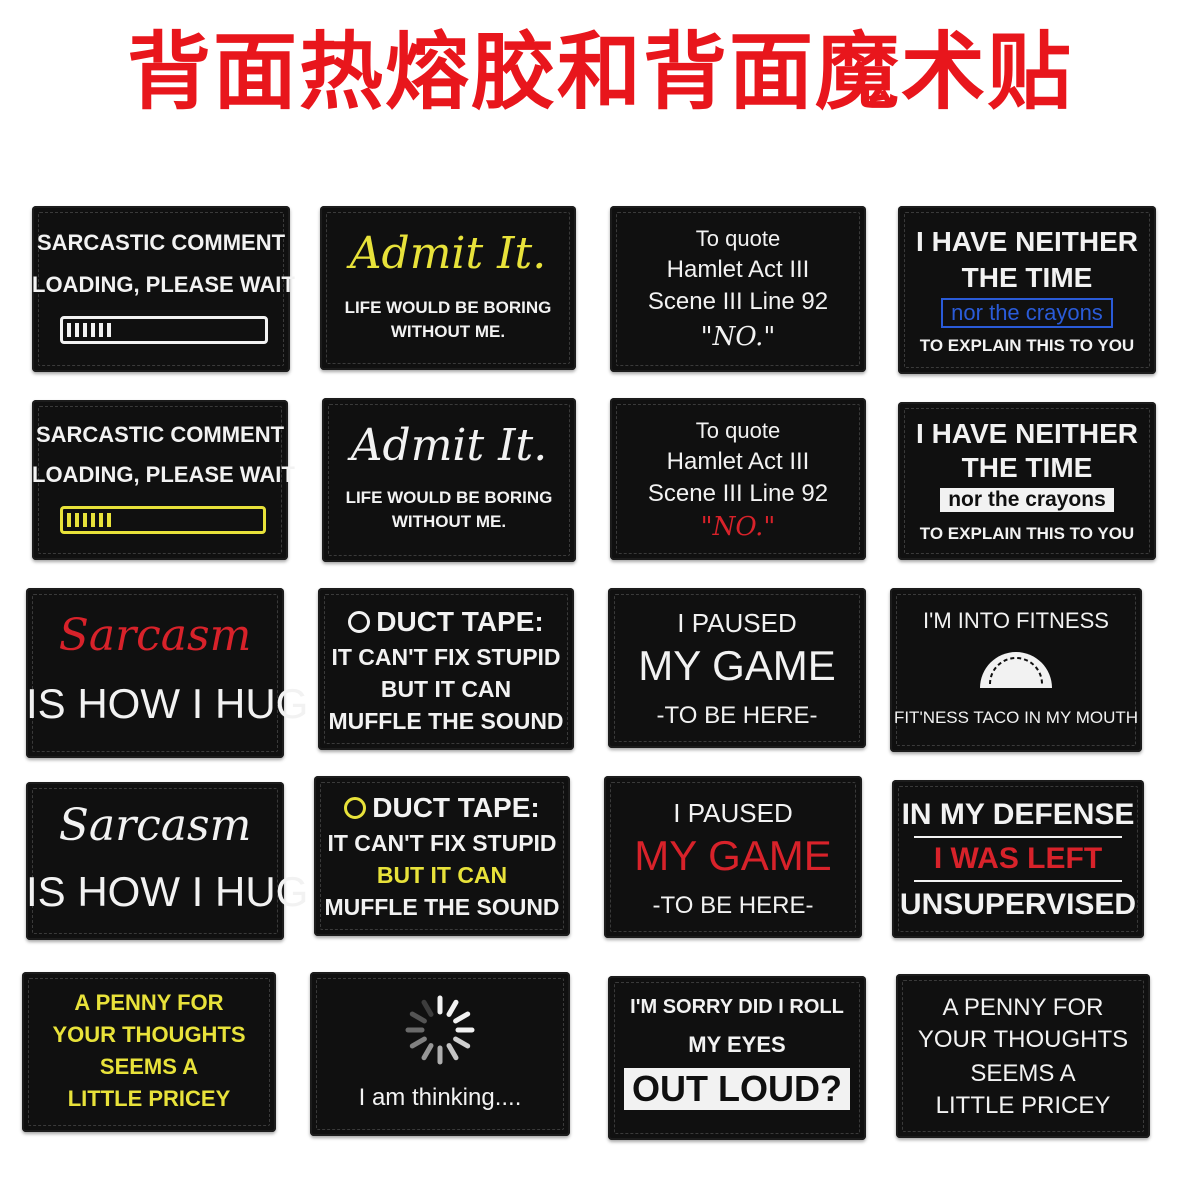 This screenshot has height=1200, width=1200. What do you see at coordinates (737, 1044) in the screenshot?
I see `patch-text: MY EYES` at bounding box center [737, 1044].